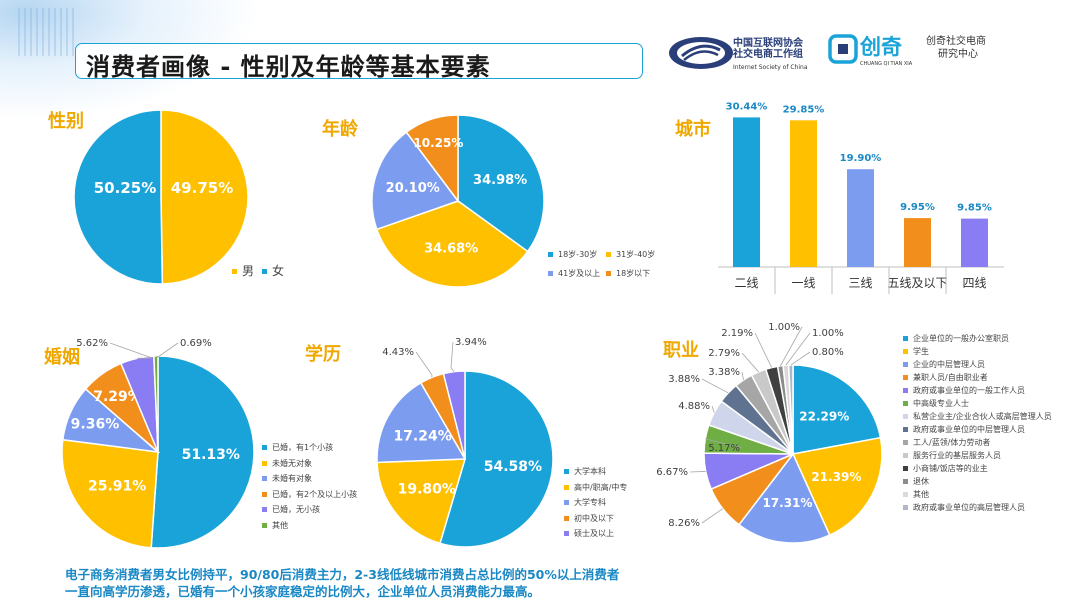 The width and height of the screenshot is (1080, 608). Describe the element at coordinates (672, 472) in the screenshot. I see `occupation-label-4: 6.67%` at that location.